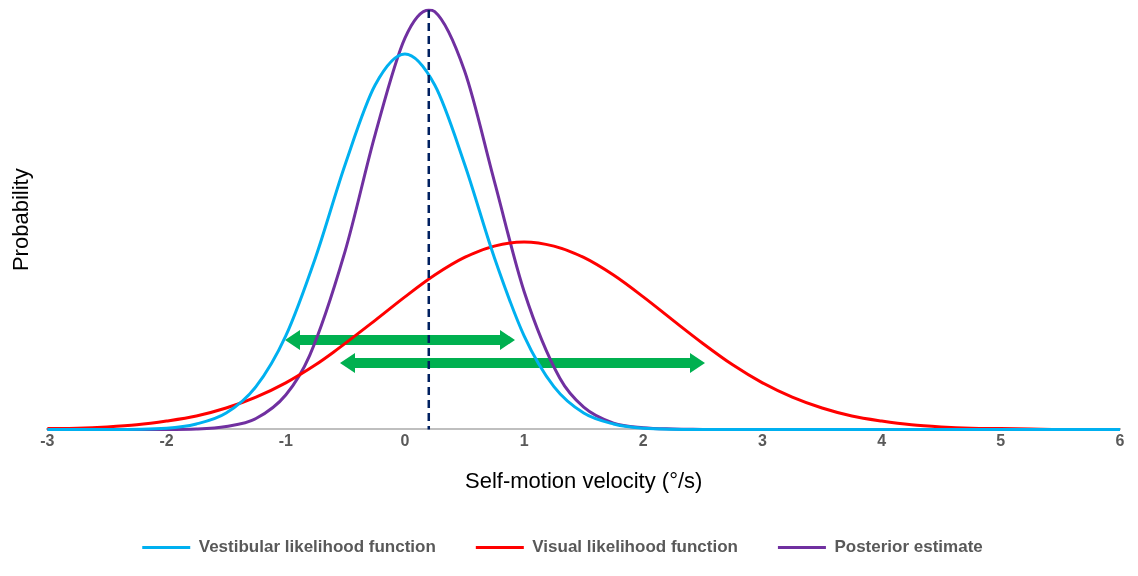 This screenshot has width=1138, height=576. Describe the element at coordinates (643, 441) in the screenshot. I see `x-tick-label: 2` at that location.